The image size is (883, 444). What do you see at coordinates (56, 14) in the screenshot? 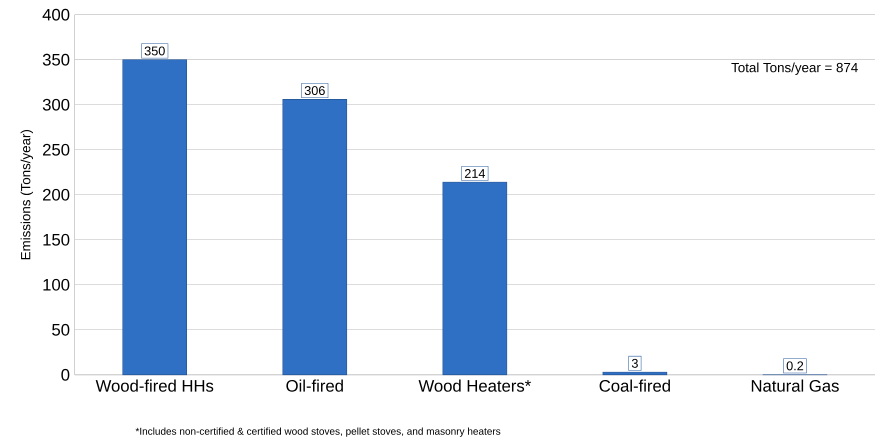
I see `y-tick-label: 400` at bounding box center [56, 14].